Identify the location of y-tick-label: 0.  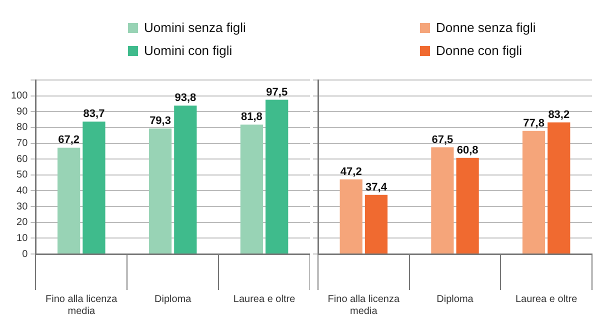
(25, 254).